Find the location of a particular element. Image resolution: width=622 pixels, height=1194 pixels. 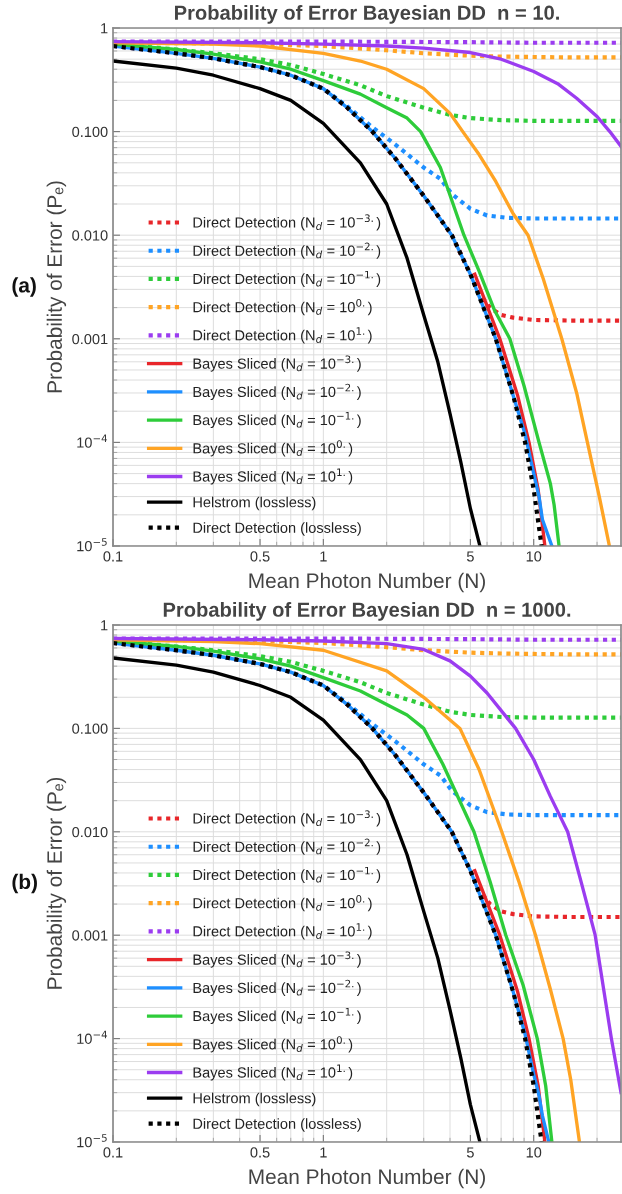

text: (a) is located at coordinates (24, 287).